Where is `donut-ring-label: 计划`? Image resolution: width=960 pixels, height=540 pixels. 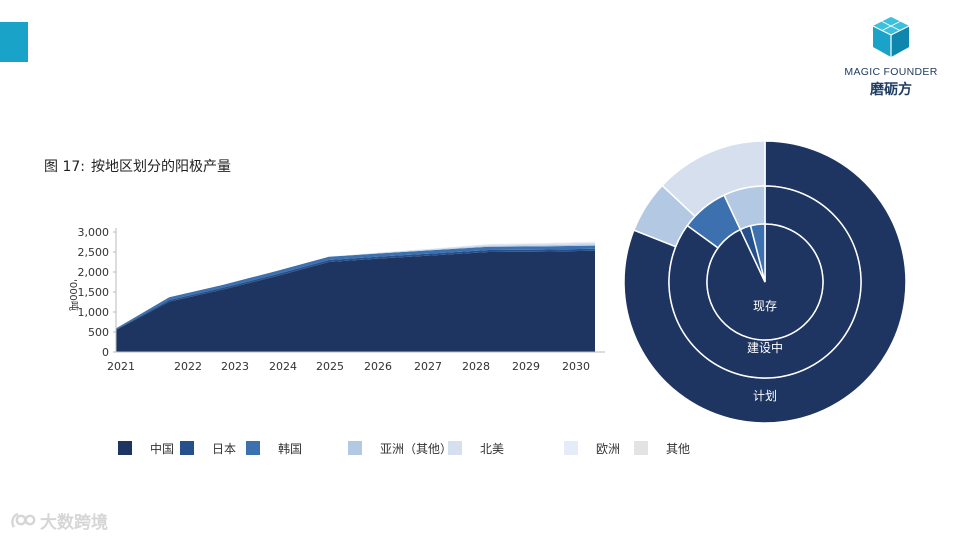 donut-ring-label: 计划 is located at coordinates (765, 396).